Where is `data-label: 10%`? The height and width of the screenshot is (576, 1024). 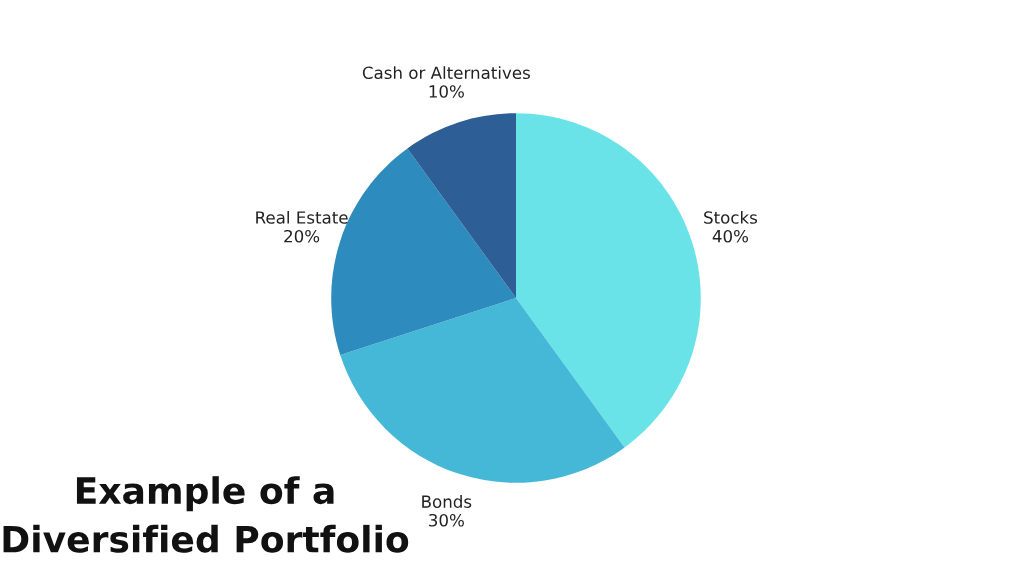
data-label: 10% is located at coordinates (446, 91).